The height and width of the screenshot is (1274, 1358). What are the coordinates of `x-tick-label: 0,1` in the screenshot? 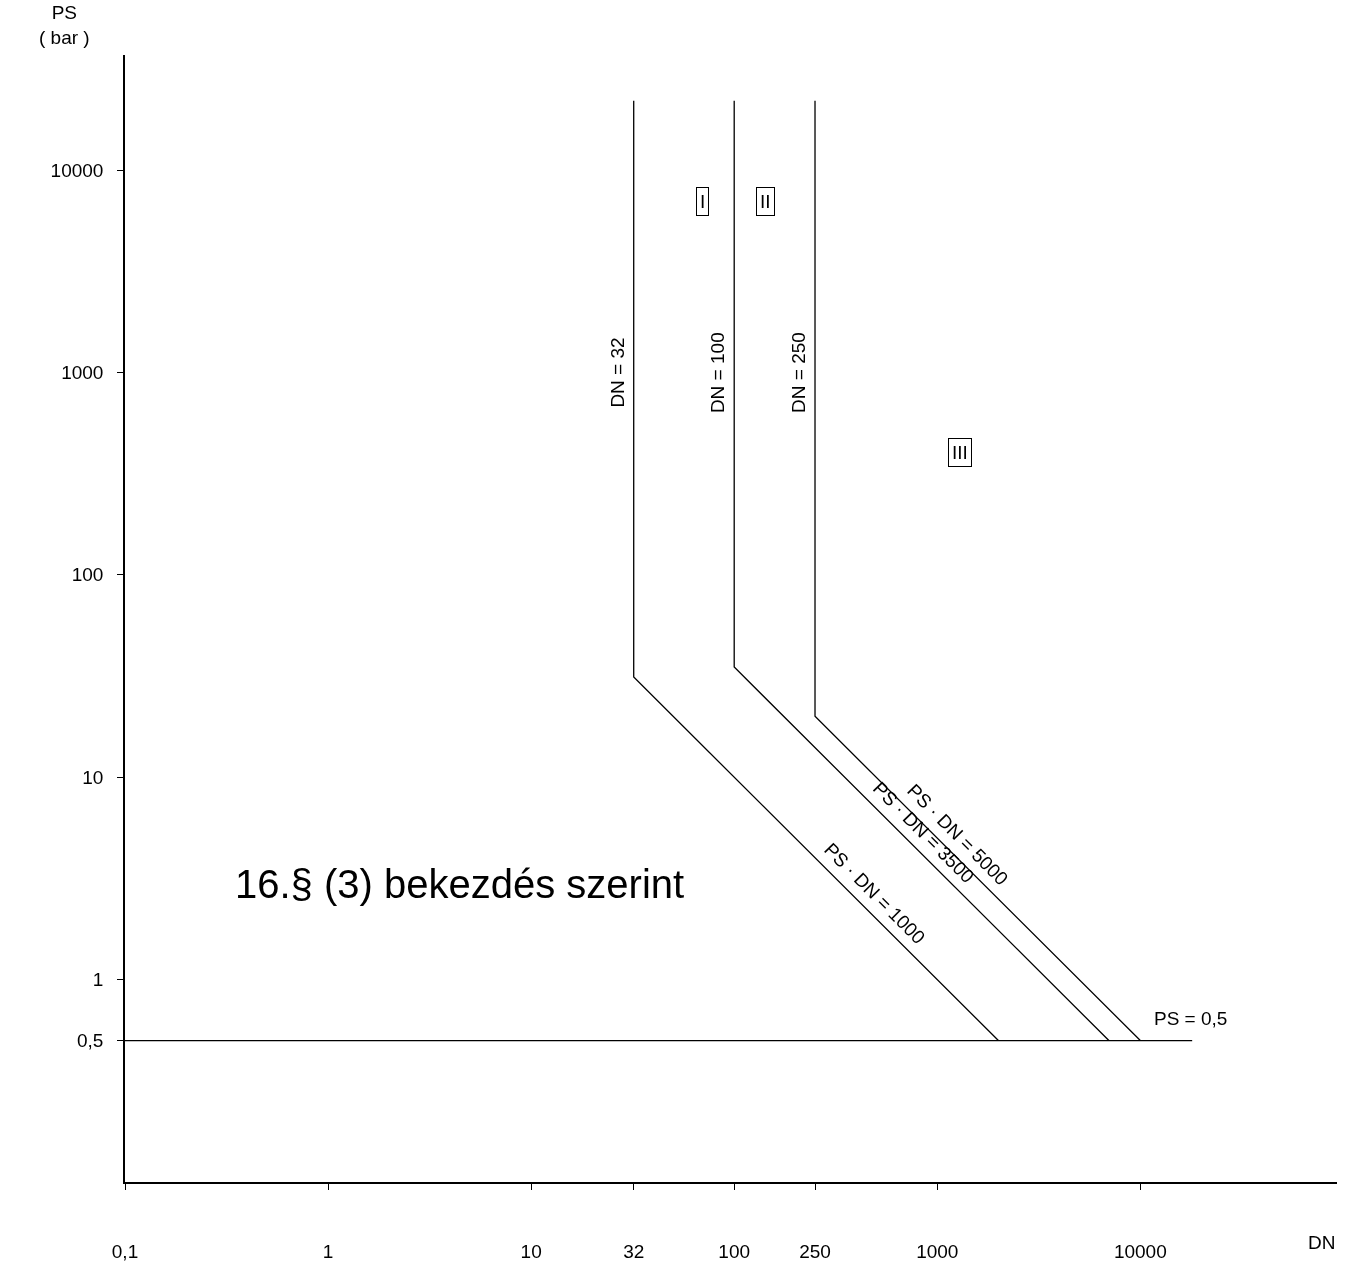 It's located at (125, 1251).